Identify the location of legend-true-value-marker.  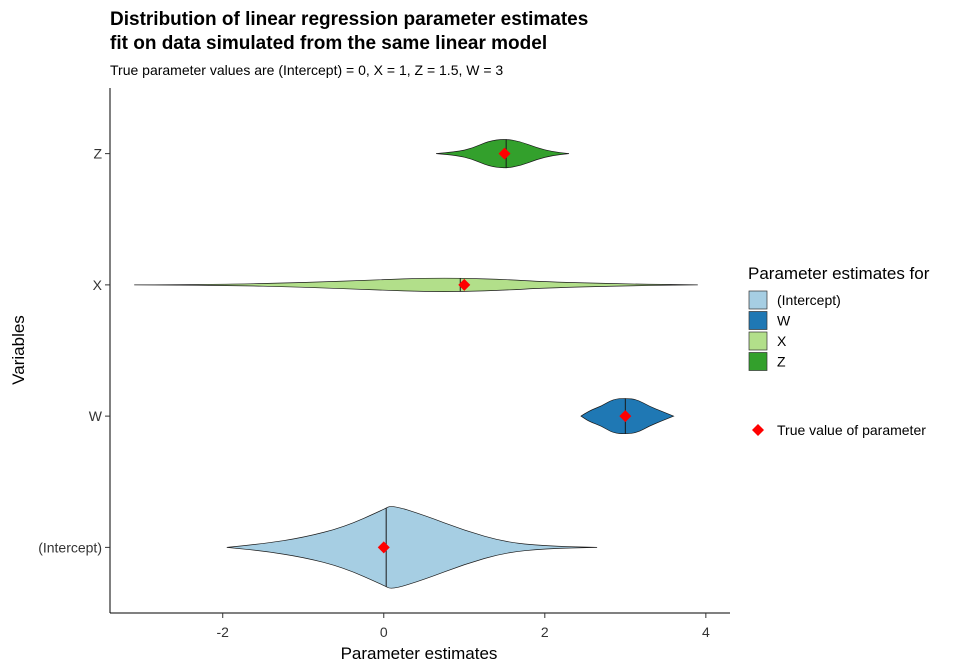
(758, 430).